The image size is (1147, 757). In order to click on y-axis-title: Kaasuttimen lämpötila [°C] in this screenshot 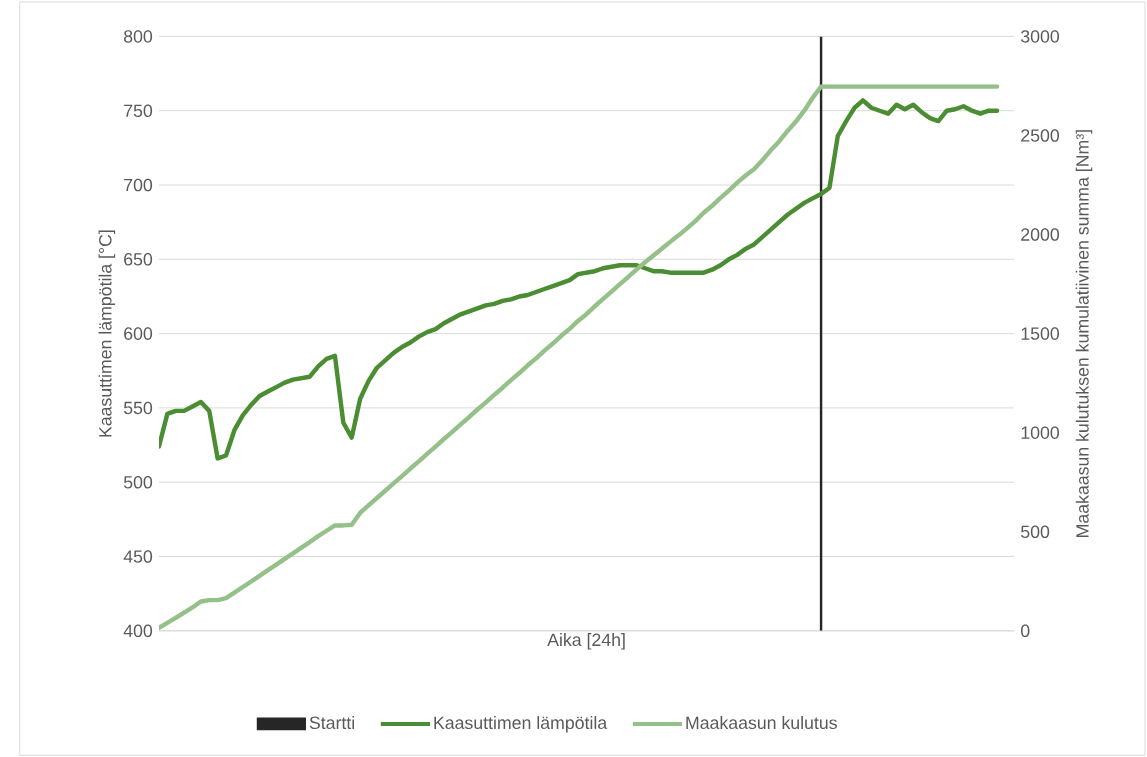, I will do `click(107, 333)`.